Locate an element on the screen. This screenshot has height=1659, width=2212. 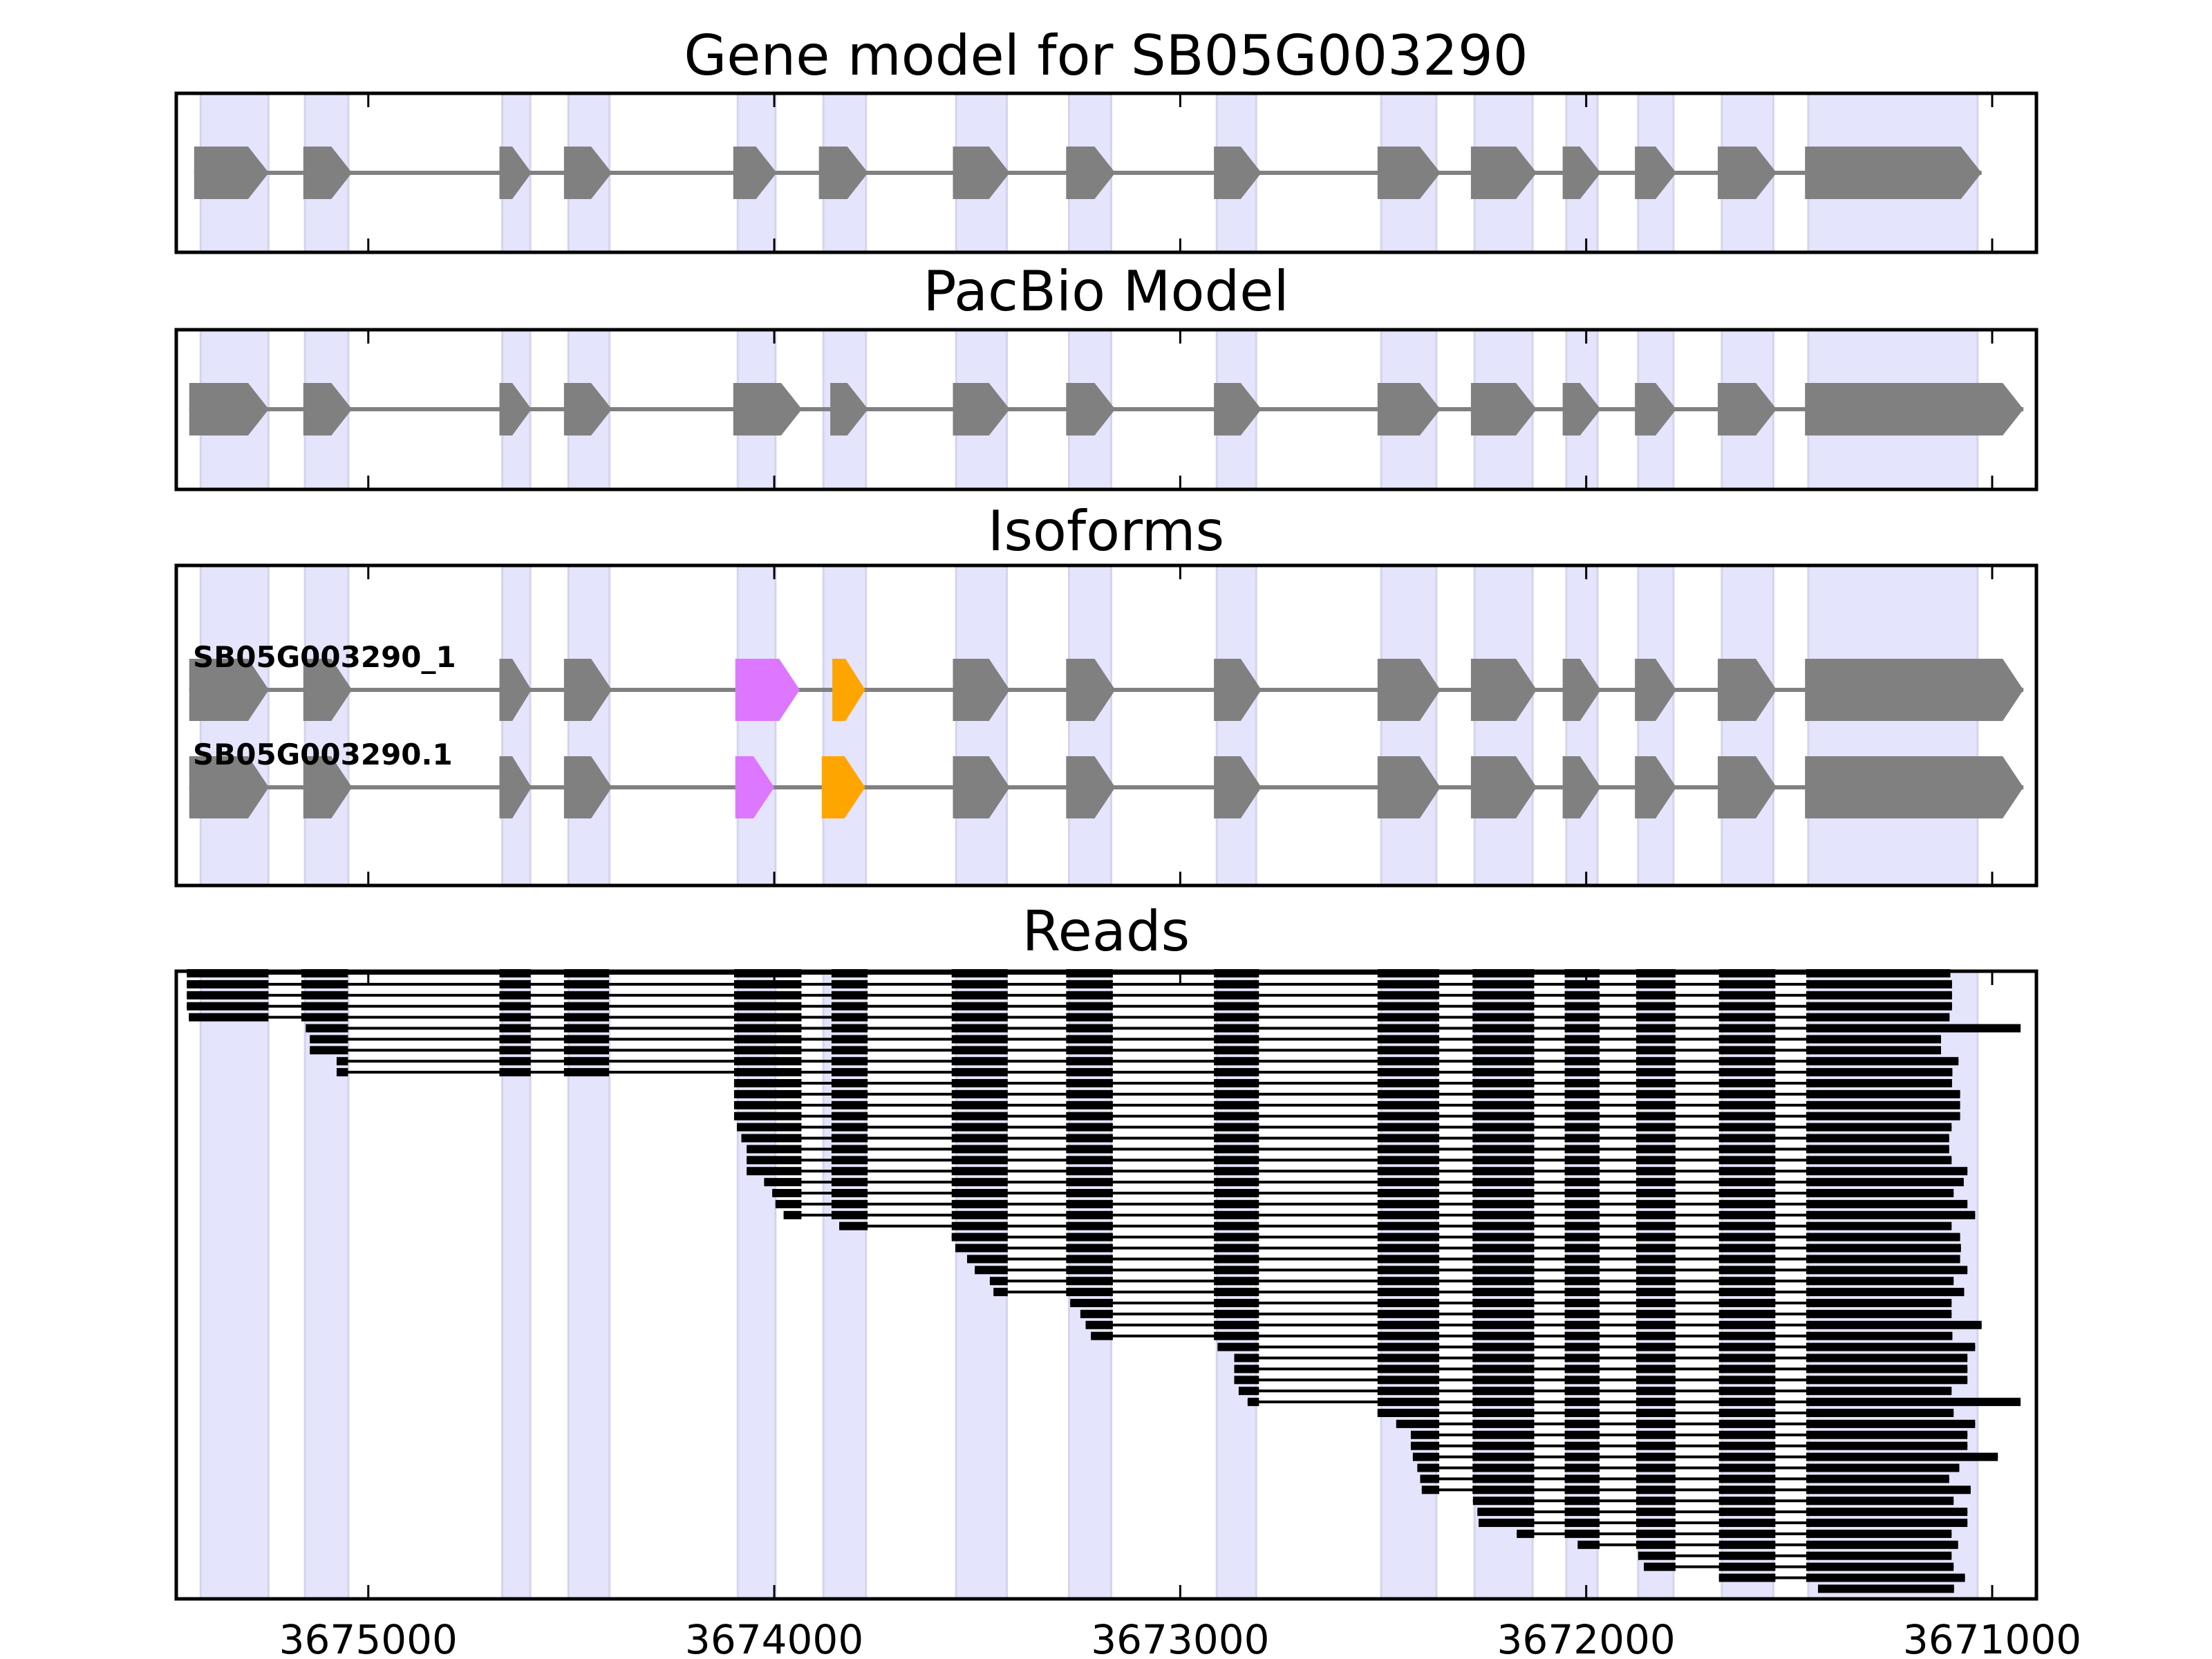
x-tick-label: 3671000 is located at coordinates (1992, 1638).